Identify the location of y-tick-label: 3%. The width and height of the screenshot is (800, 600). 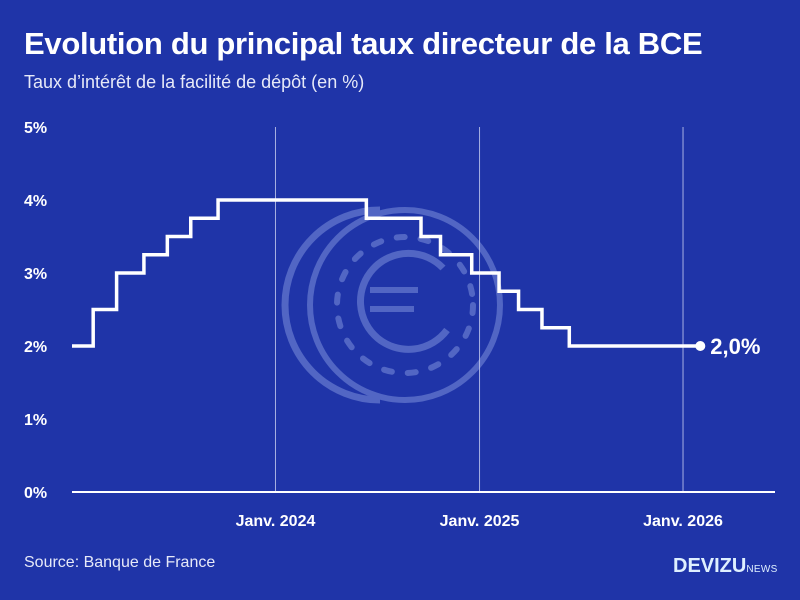
(35, 274).